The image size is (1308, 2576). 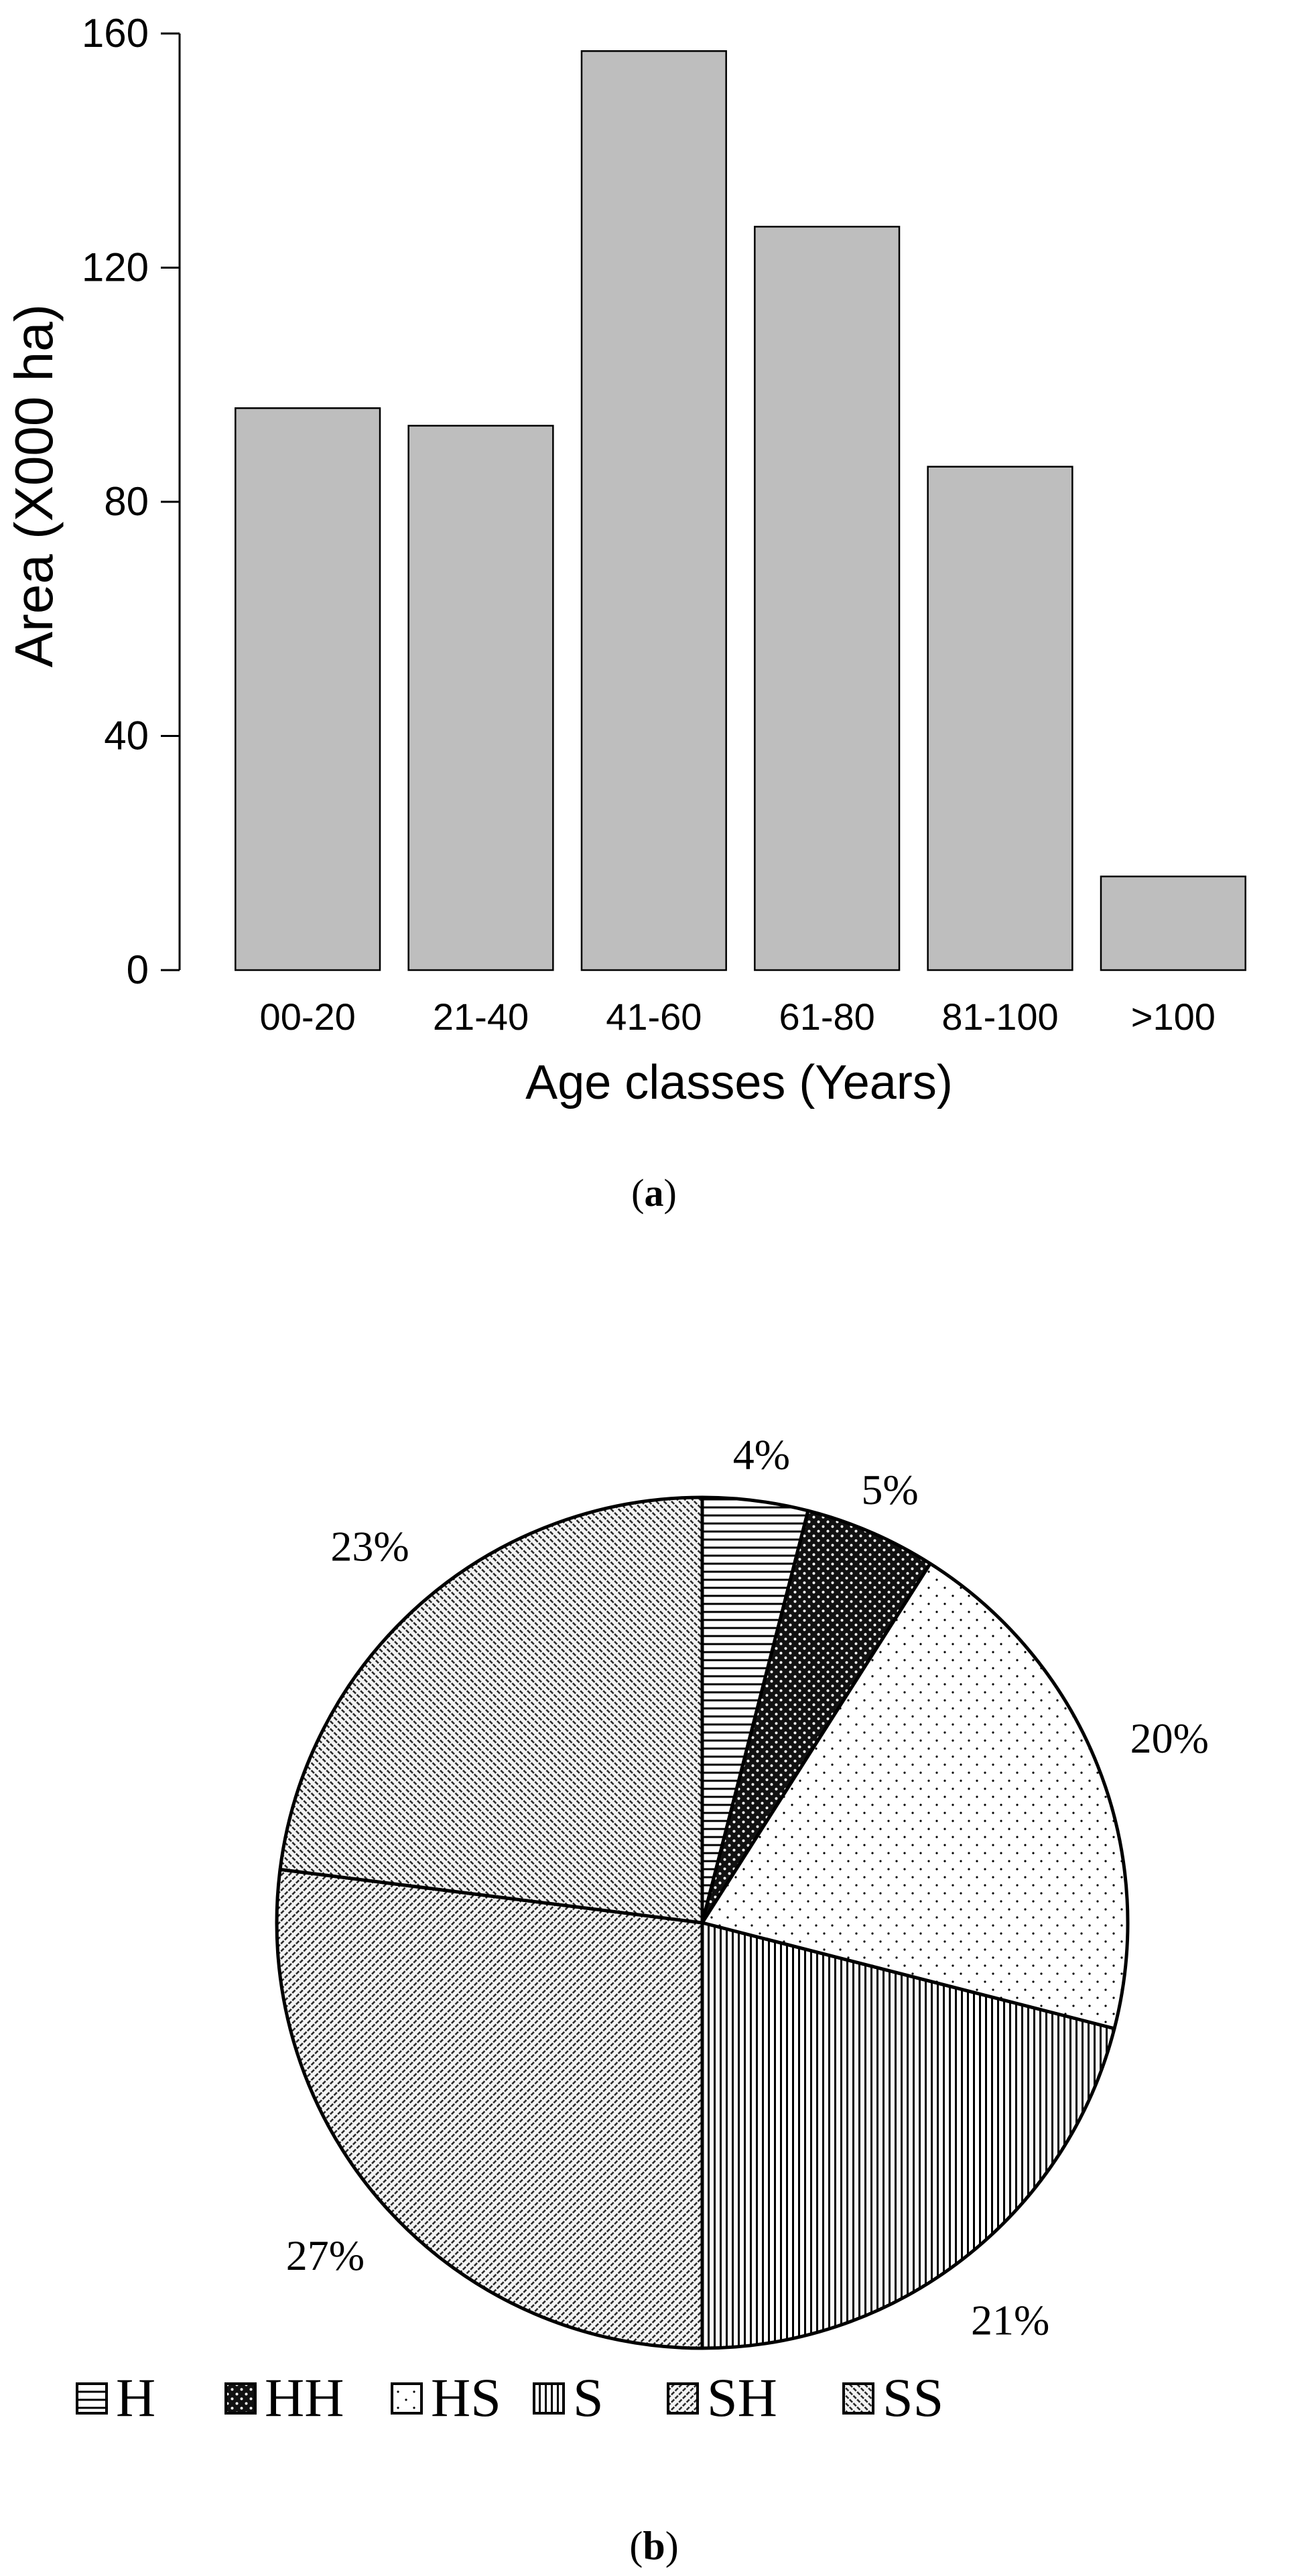 I want to click on x-tick-label: 61-80, so click(x=827, y=1017).